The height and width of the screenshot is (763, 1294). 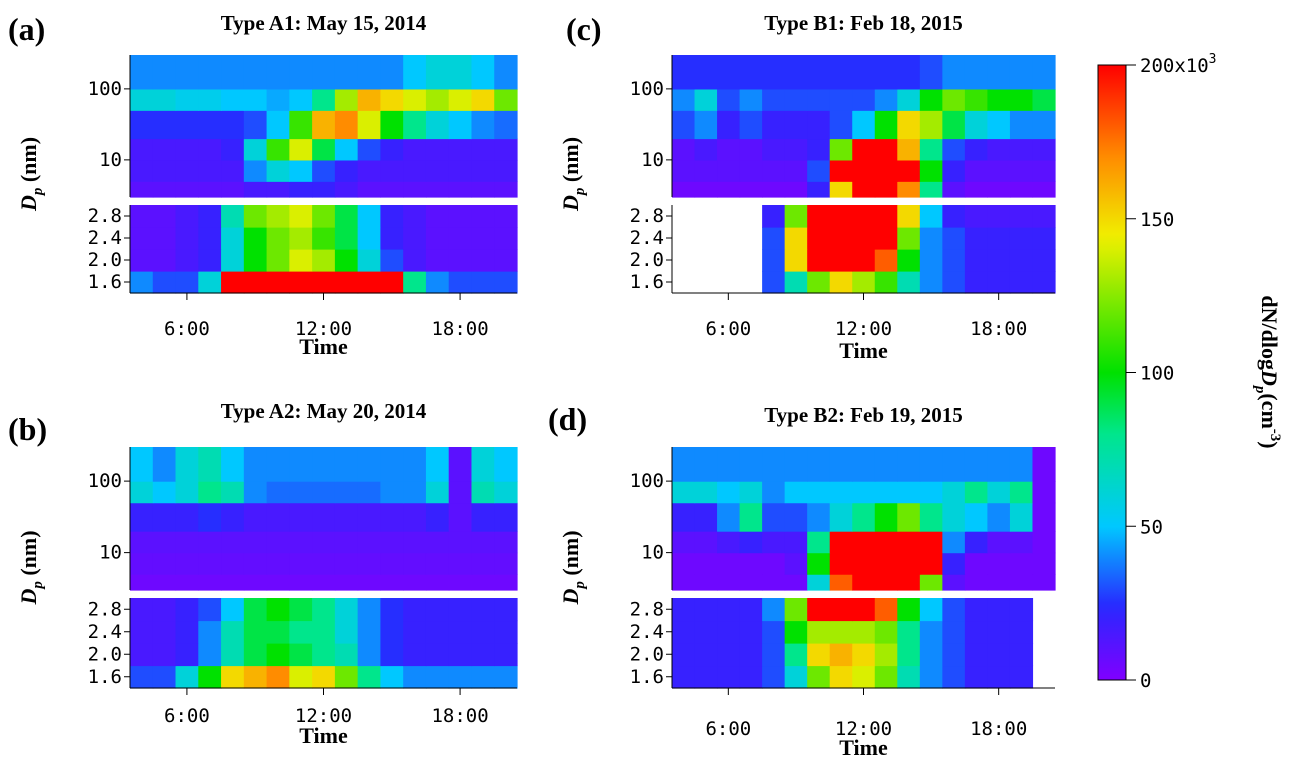 I want to click on x-tick-label: 12:00, so click(x=863, y=729).